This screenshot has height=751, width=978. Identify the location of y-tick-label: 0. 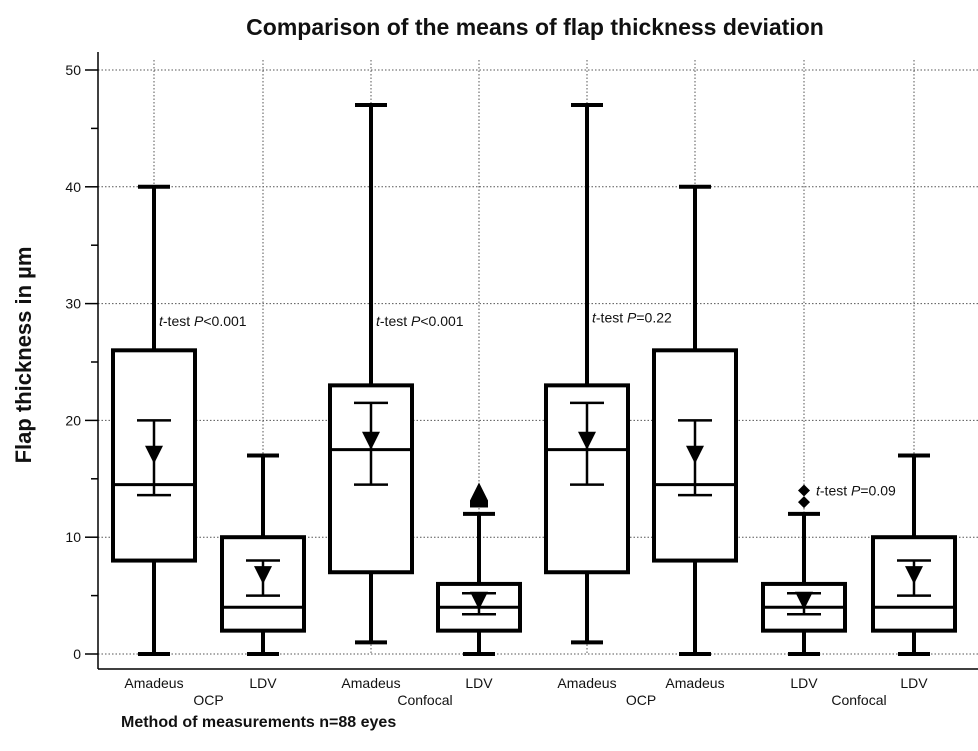
(77, 654).